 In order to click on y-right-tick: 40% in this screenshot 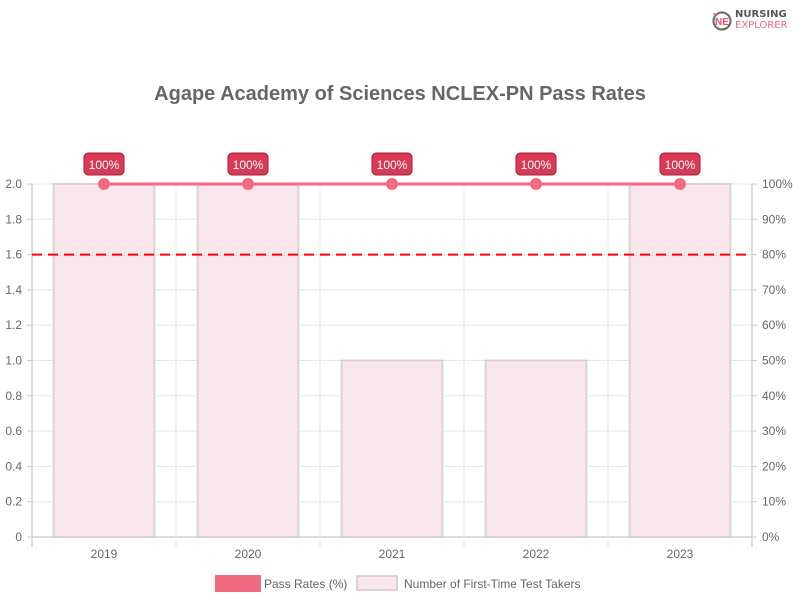, I will do `click(774, 396)`.